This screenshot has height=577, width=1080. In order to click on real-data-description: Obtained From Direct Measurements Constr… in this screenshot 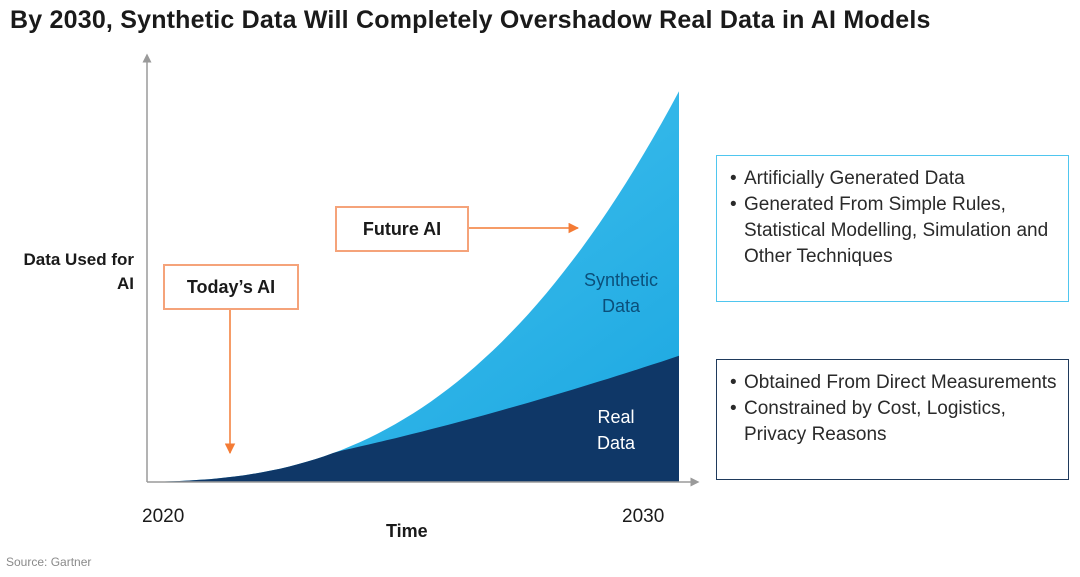, I will do `click(892, 419)`.